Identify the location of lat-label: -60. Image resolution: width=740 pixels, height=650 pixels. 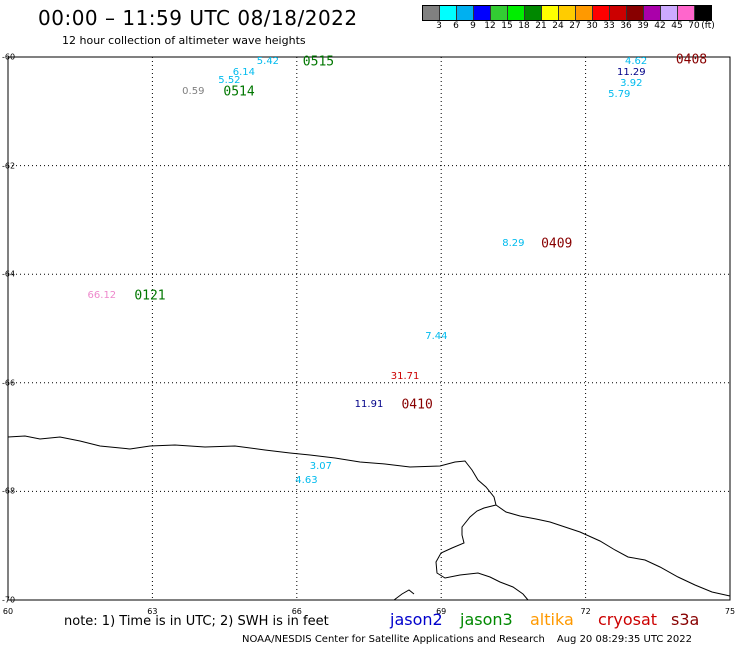
(9, 57).